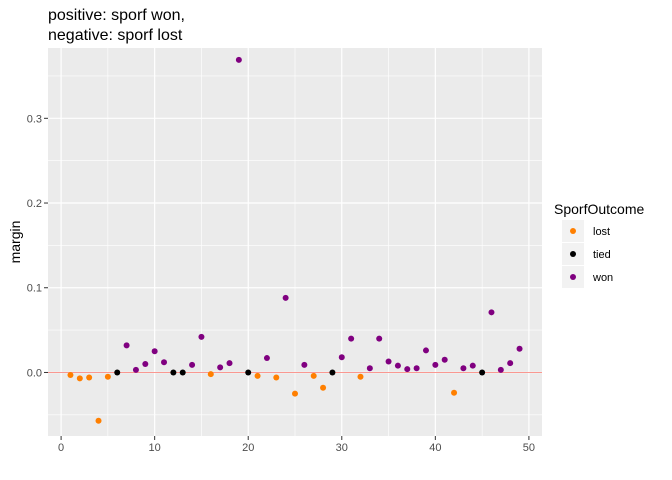  I want to click on x-axis: 0 10 20 30 40 50, so click(296, 445).